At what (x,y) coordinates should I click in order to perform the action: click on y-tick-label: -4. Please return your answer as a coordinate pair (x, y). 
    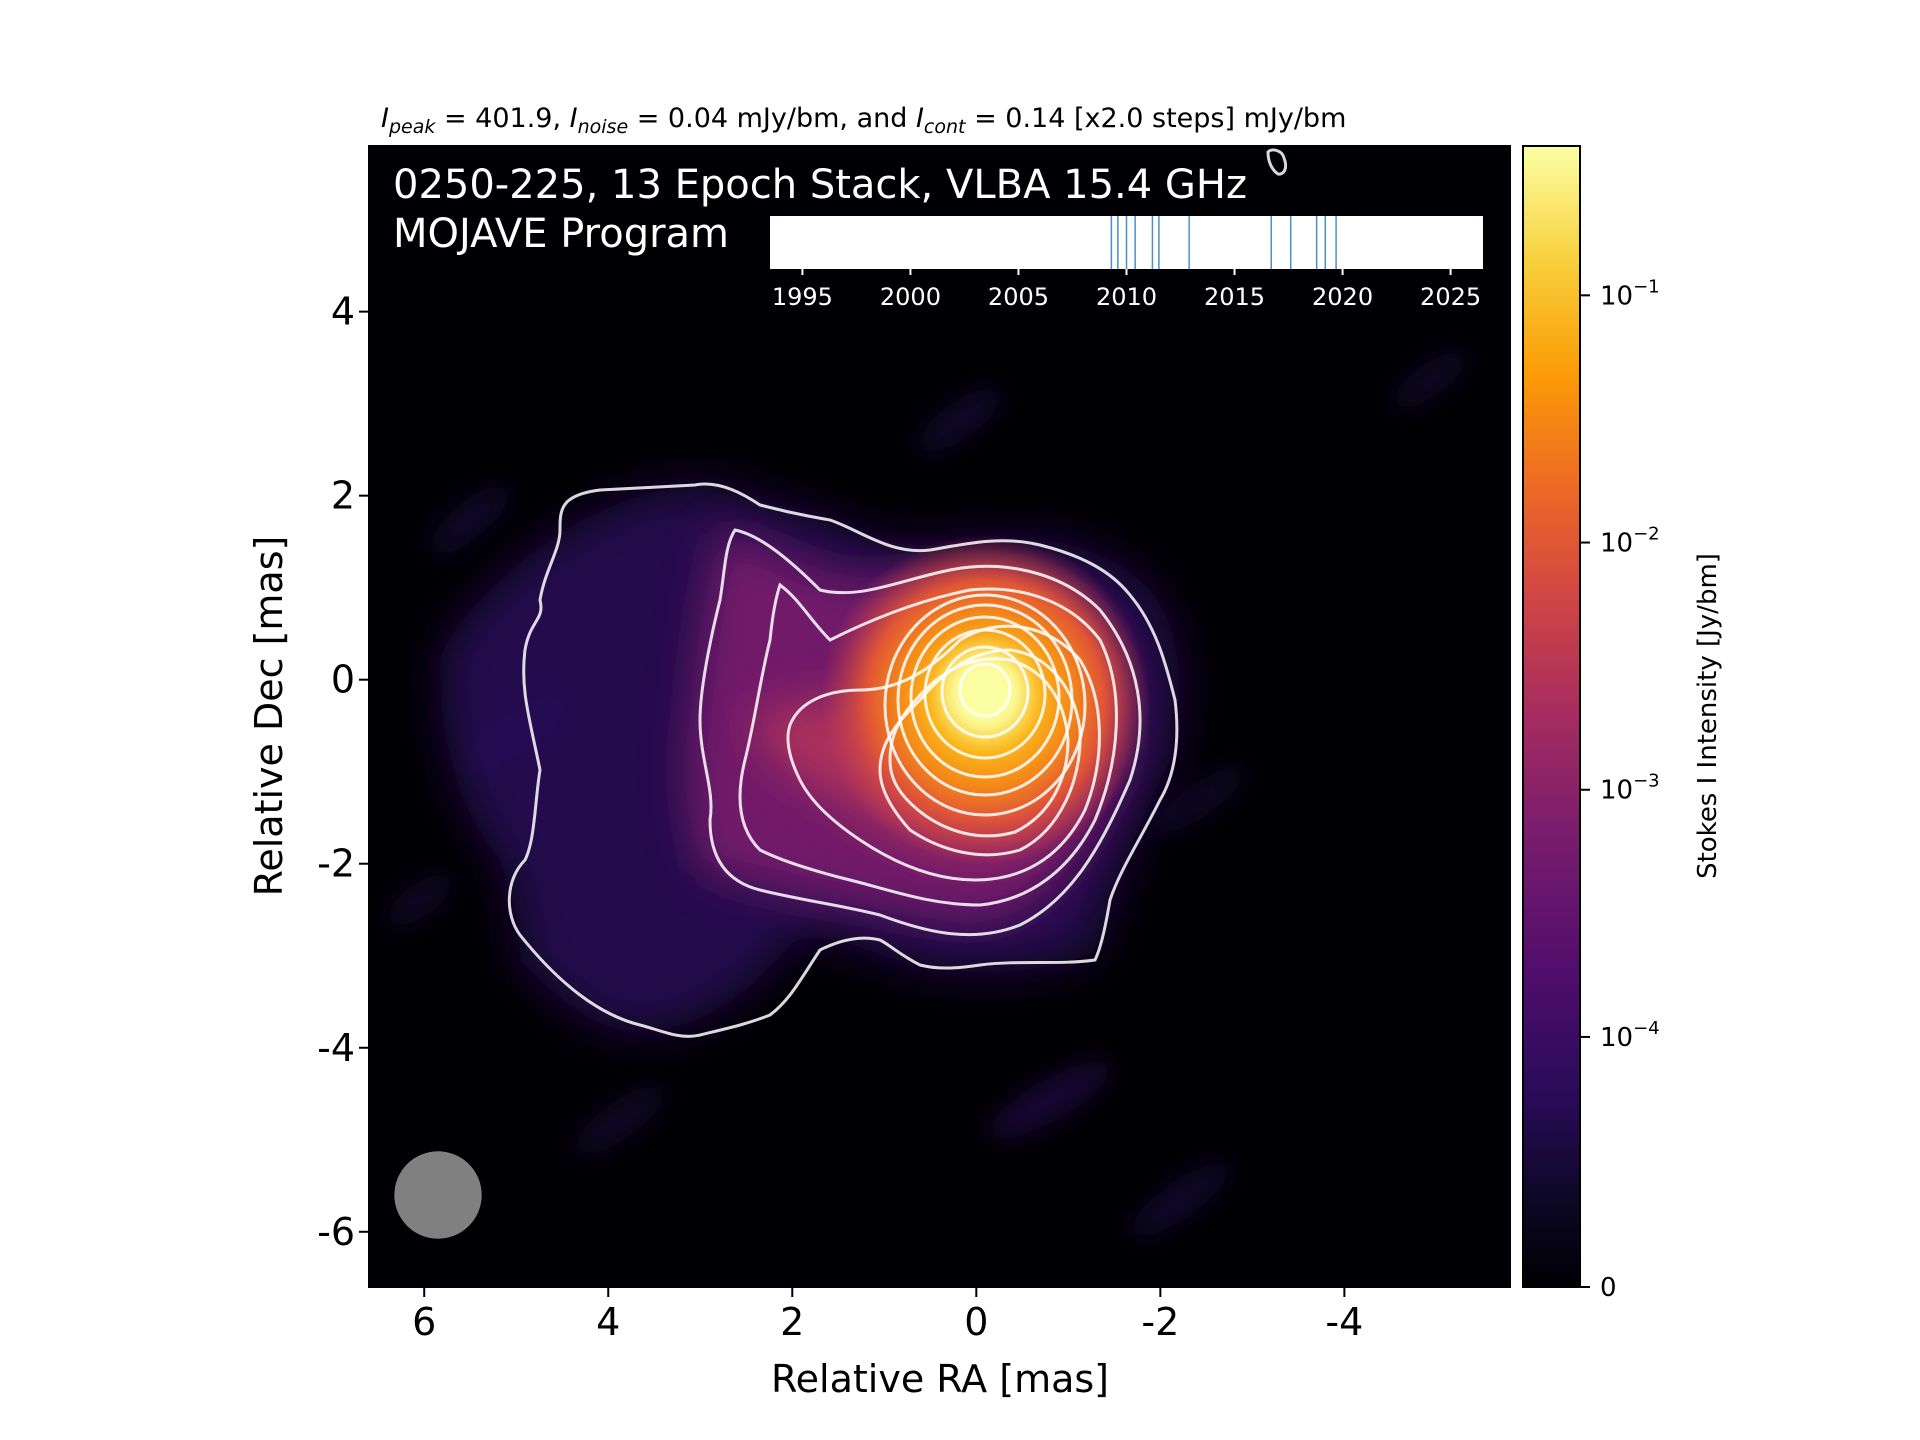
    Looking at the image, I should click on (336, 1048).